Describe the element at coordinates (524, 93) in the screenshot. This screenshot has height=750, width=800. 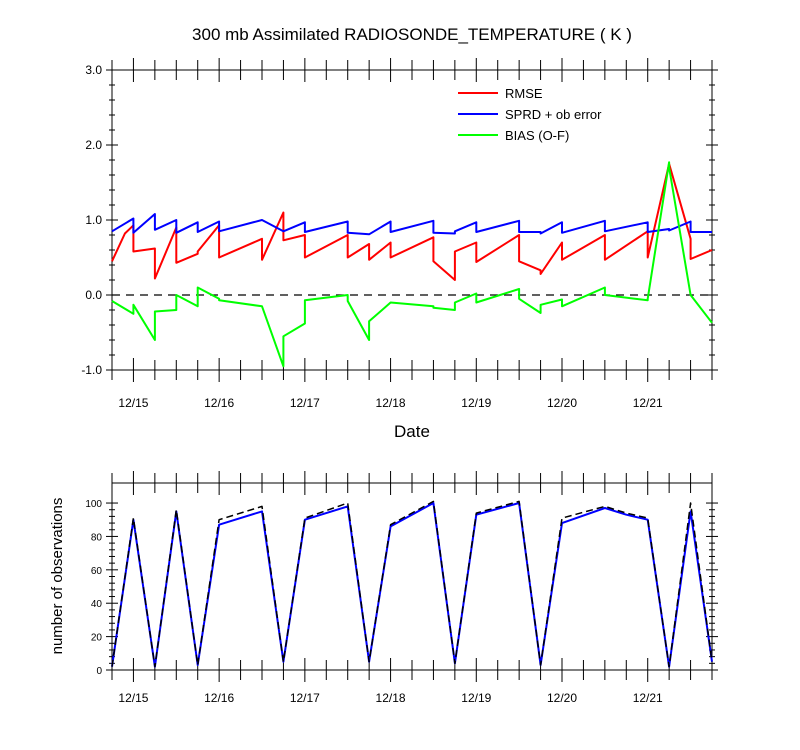
I see `legend-label-rmse: RMSE` at that location.